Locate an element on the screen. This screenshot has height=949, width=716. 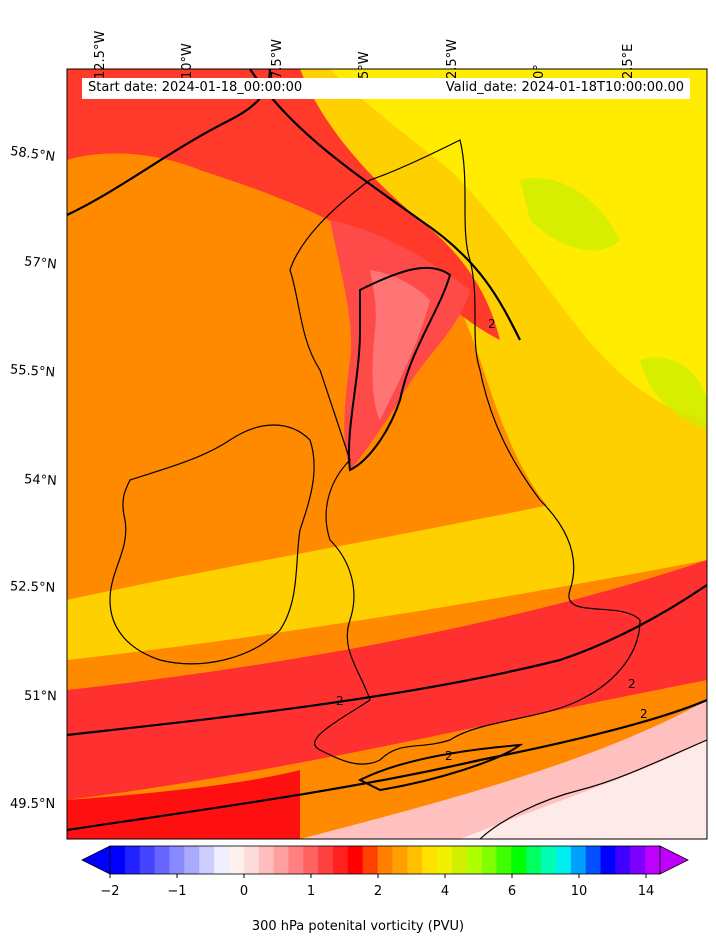
colorbar-tick-label: 2 is located at coordinates (378, 891).